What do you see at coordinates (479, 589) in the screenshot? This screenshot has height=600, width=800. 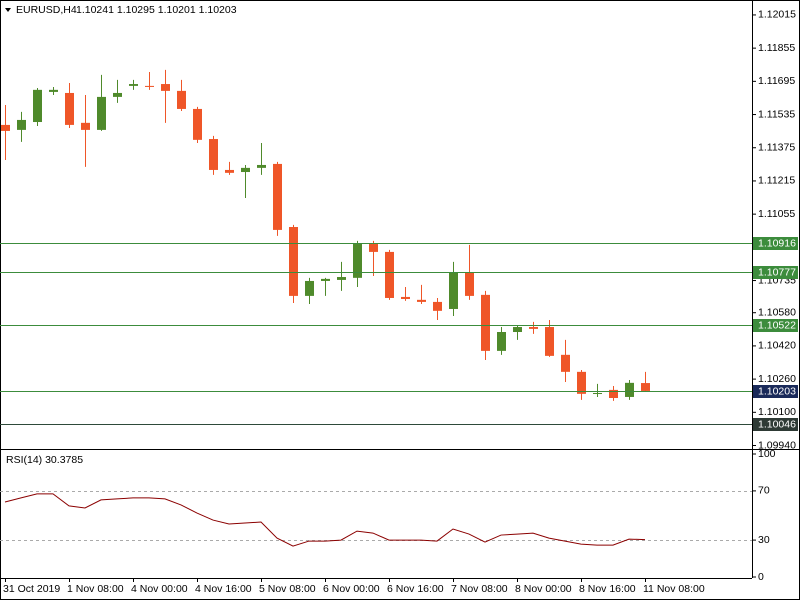 I see `x-tick-label: 7 Nov 08:00` at bounding box center [479, 589].